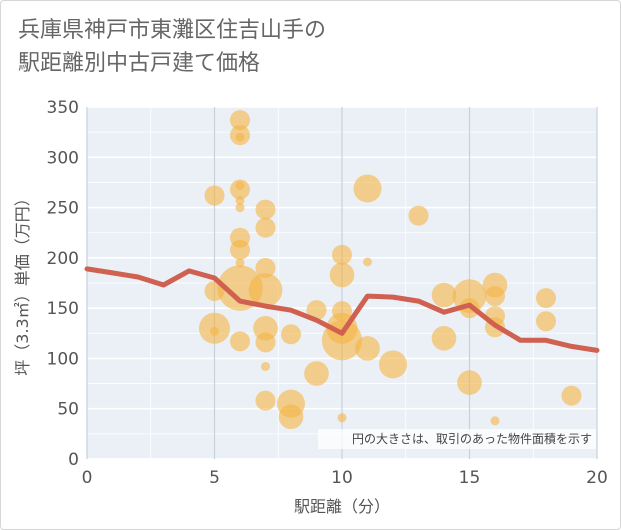 Image resolution: width=621 pixels, height=530 pixels. I want to click on x-axis-ticks: 0 5 10 15 20, so click(345, 478).